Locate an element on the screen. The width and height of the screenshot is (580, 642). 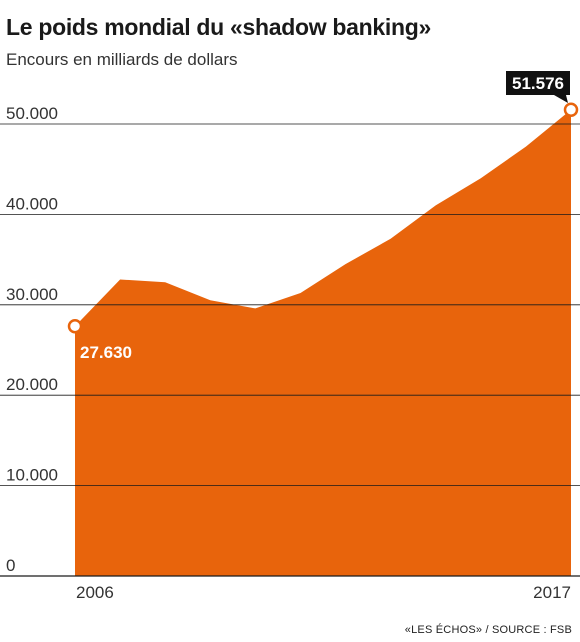
source-note: «LES ÉCHOS» / SOURCE : FSB is located at coordinates (488, 630).